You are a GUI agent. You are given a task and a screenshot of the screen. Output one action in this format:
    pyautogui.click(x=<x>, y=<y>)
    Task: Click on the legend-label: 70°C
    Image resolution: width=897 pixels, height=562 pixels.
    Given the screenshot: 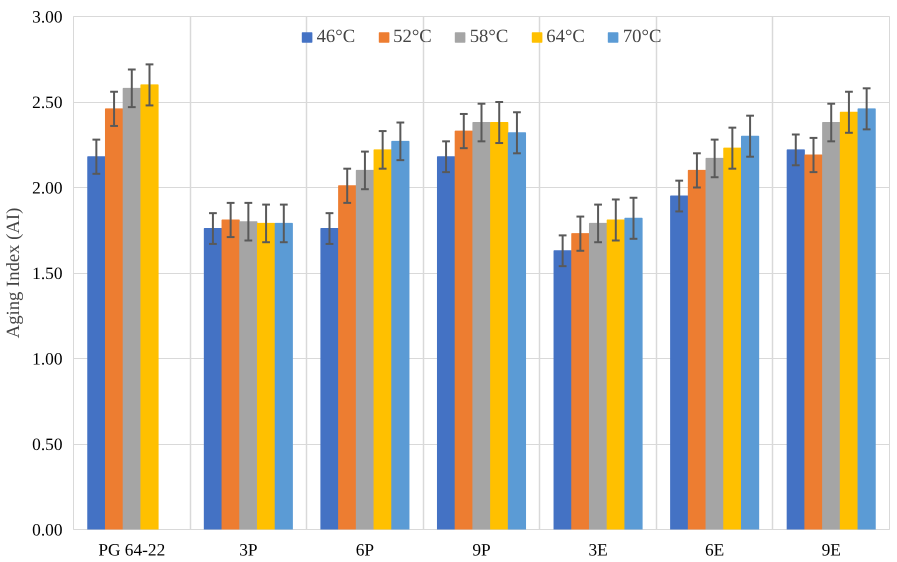 What is the action you would take?
    pyautogui.click(x=642, y=37)
    